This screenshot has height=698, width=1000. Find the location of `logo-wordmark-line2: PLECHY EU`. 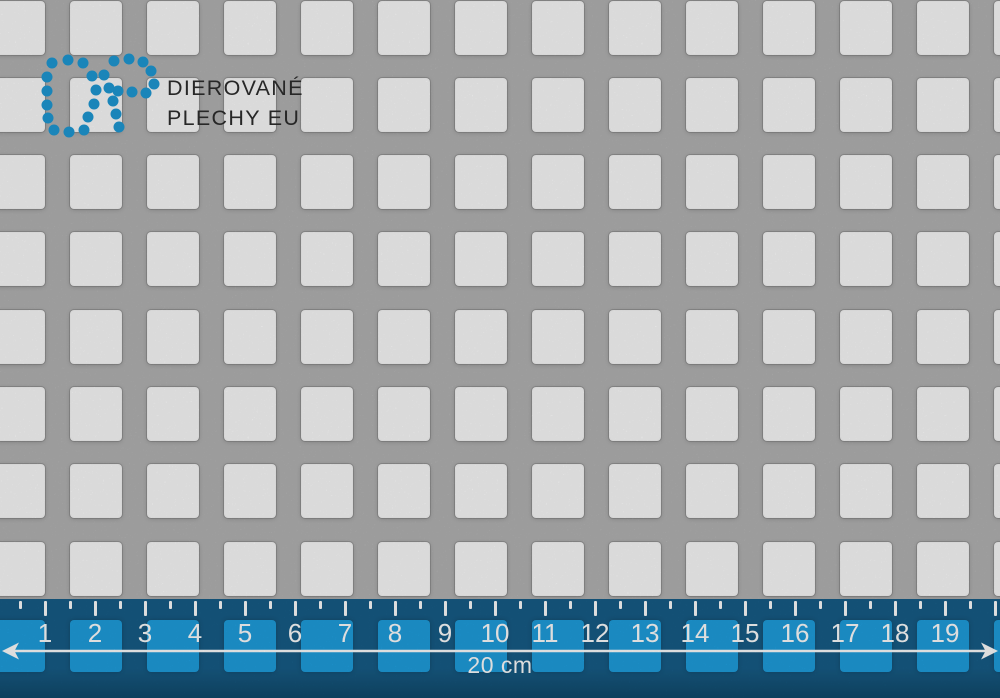

logo-wordmark-line2: PLECHY EU is located at coordinates (234, 118).